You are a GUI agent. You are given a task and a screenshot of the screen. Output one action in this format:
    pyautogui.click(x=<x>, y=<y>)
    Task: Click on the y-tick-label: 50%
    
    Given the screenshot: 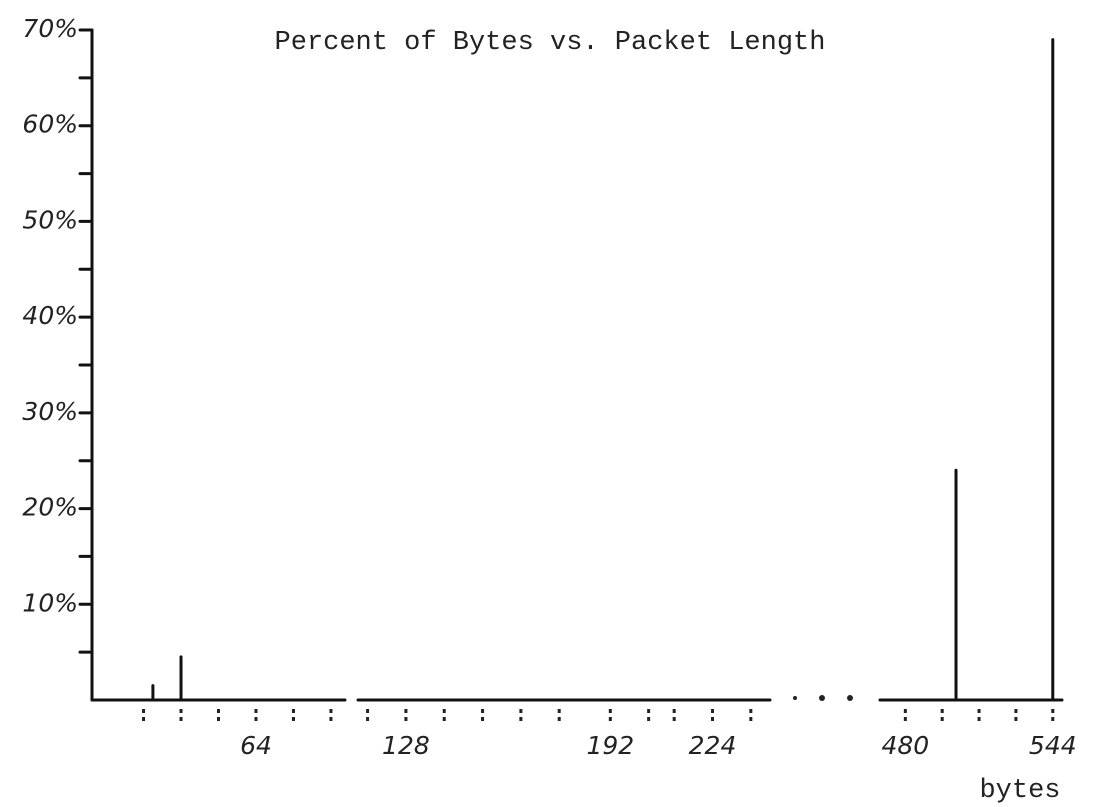 What is the action you would take?
    pyautogui.click(x=50, y=219)
    